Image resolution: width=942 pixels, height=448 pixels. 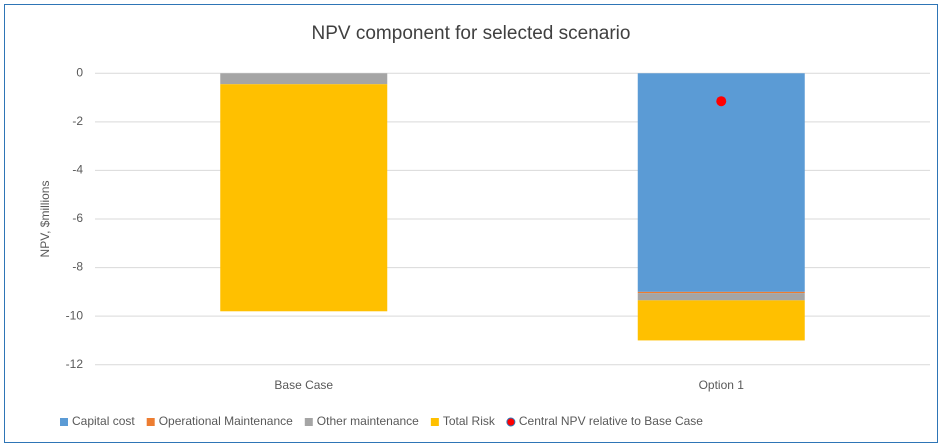 What do you see at coordinates (77, 170) in the screenshot?
I see `y-tick-label: -4` at bounding box center [77, 170].